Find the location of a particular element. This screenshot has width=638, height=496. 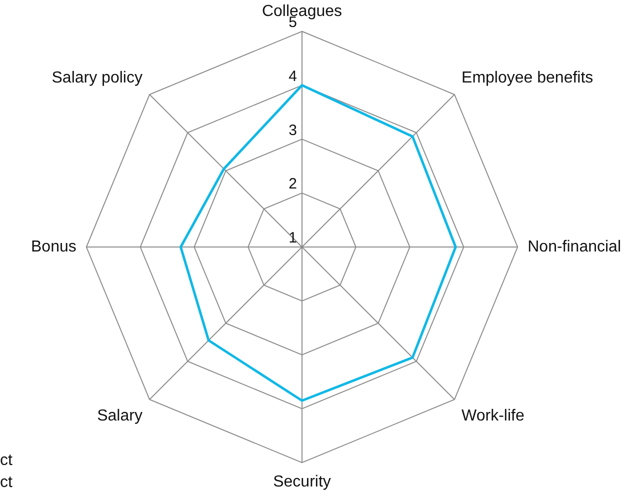

y-tick-label: 3 is located at coordinates (292, 130).